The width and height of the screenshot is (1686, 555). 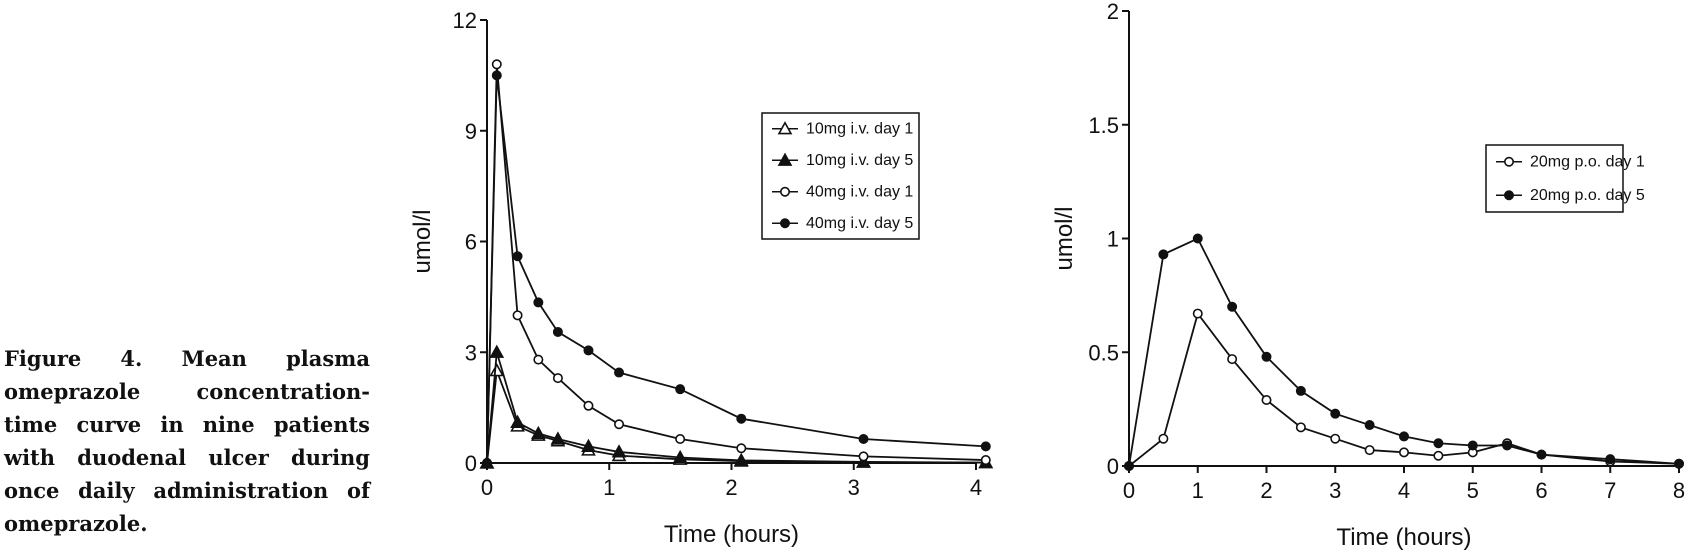 What do you see at coordinates (465, 20) in the screenshot?
I see `y-tick-label: 12` at bounding box center [465, 20].